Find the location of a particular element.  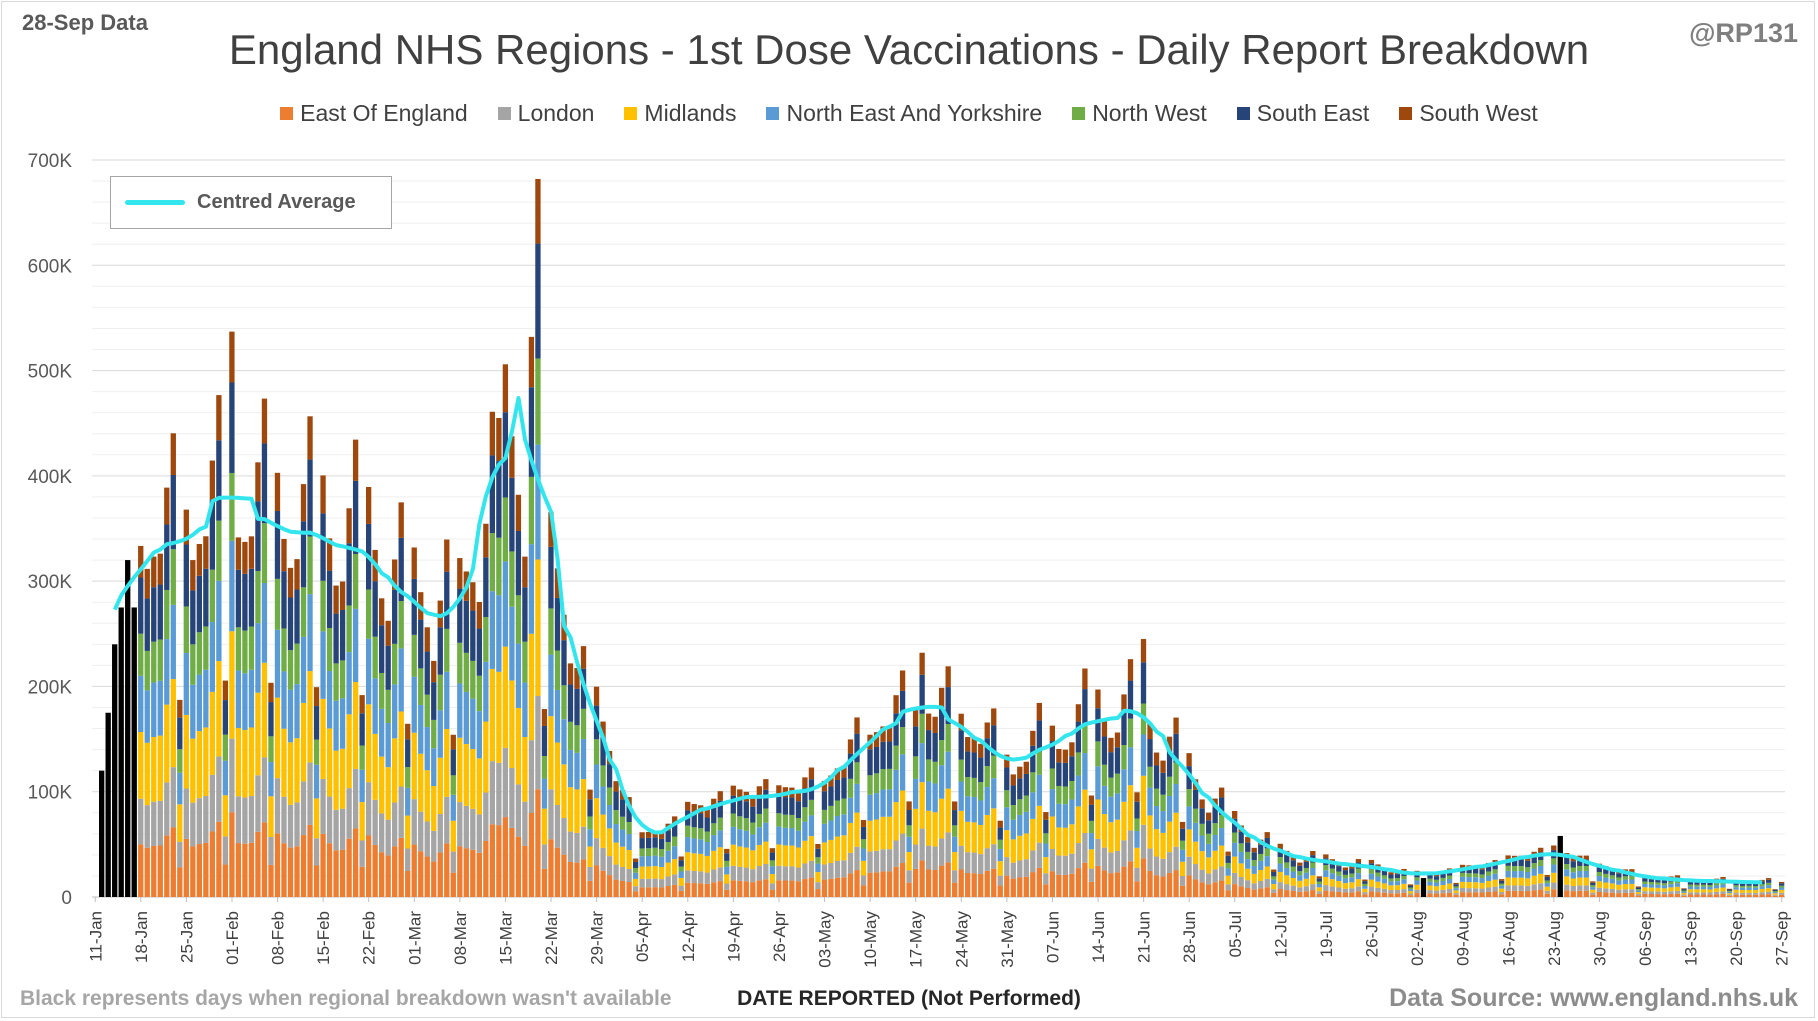

x-axis-title: DATE REPORTED (Not Performed) is located at coordinates (909, 998).